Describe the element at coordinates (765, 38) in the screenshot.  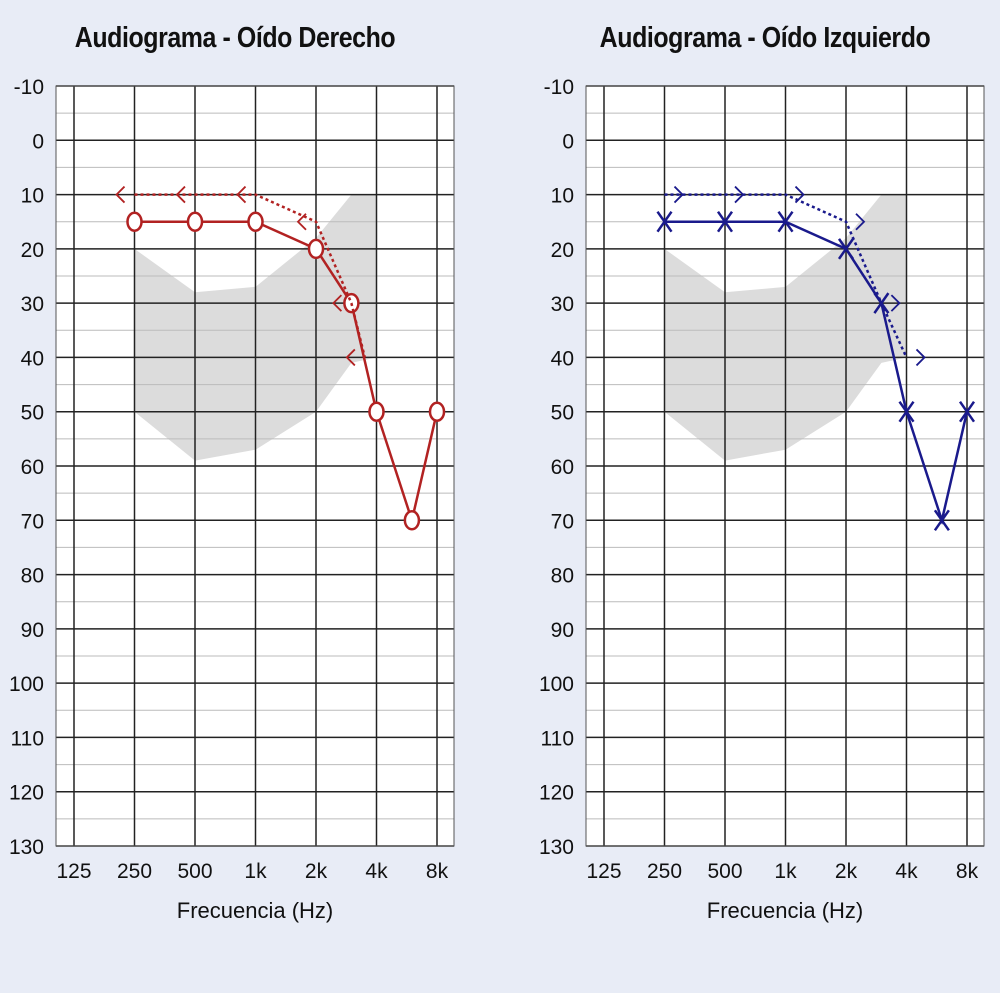
I see `chart-title: Audiograma - Oído Izquierdo` at that location.